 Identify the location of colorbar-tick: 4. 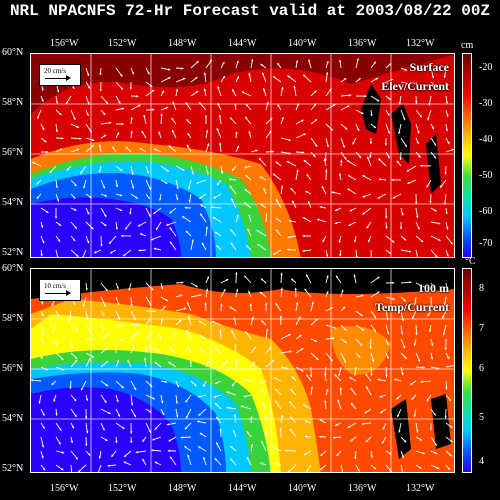
(481, 461).